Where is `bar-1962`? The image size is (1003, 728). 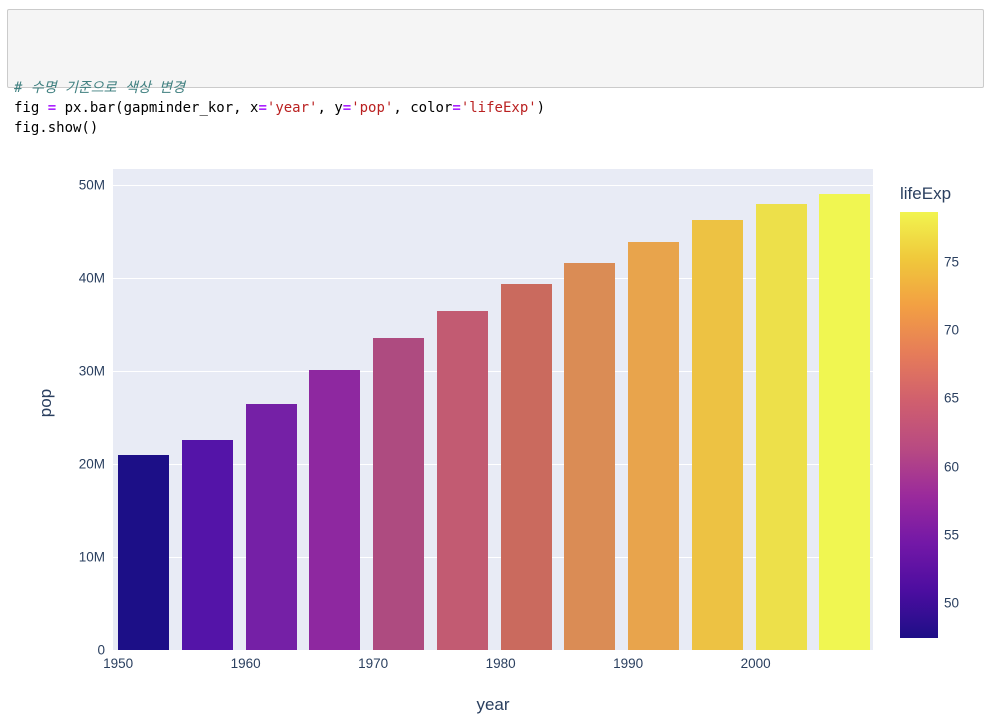
bar-1962 is located at coordinates (271, 527).